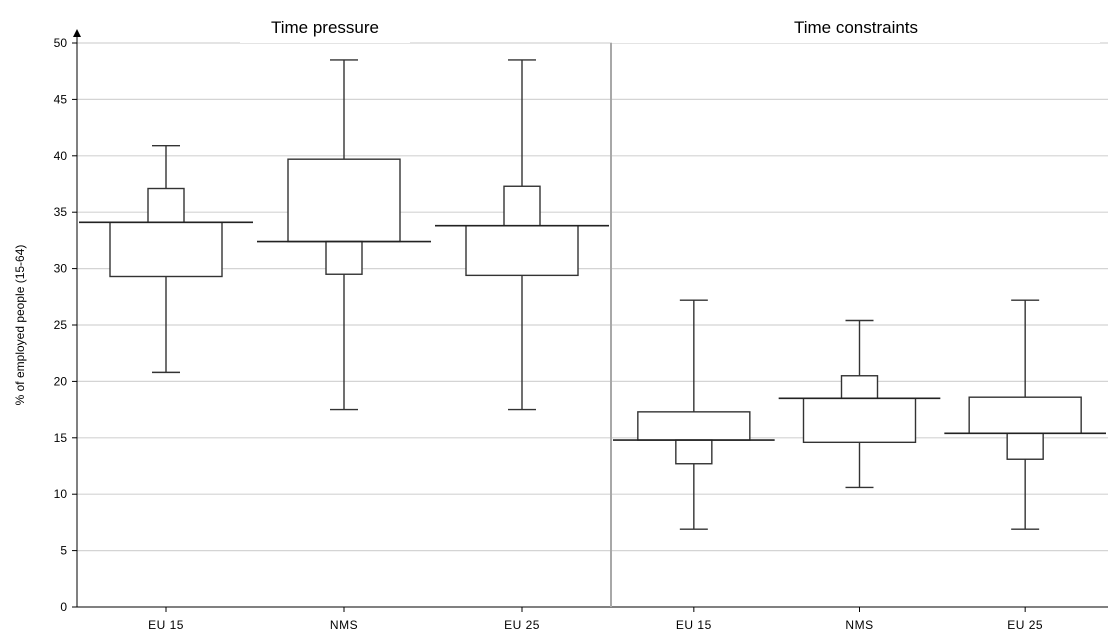 The height and width of the screenshot is (634, 1112). I want to click on y-tick-label: 35, so click(61, 212).